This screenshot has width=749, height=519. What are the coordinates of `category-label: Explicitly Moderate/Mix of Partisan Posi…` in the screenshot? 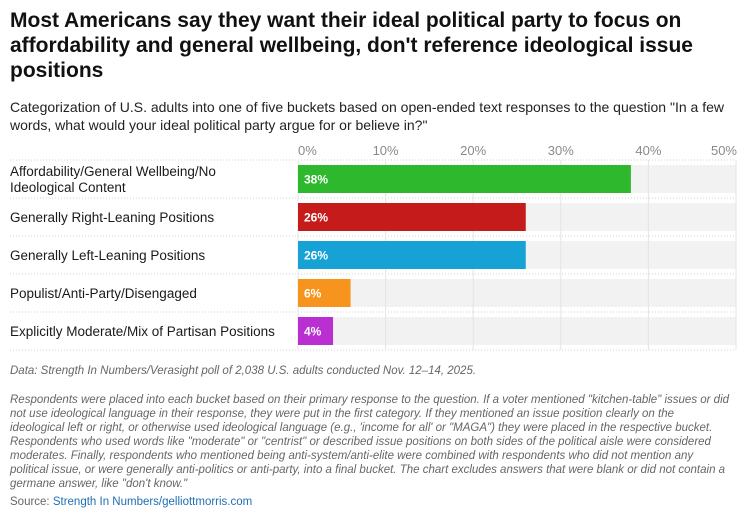 It's located at (142, 331).